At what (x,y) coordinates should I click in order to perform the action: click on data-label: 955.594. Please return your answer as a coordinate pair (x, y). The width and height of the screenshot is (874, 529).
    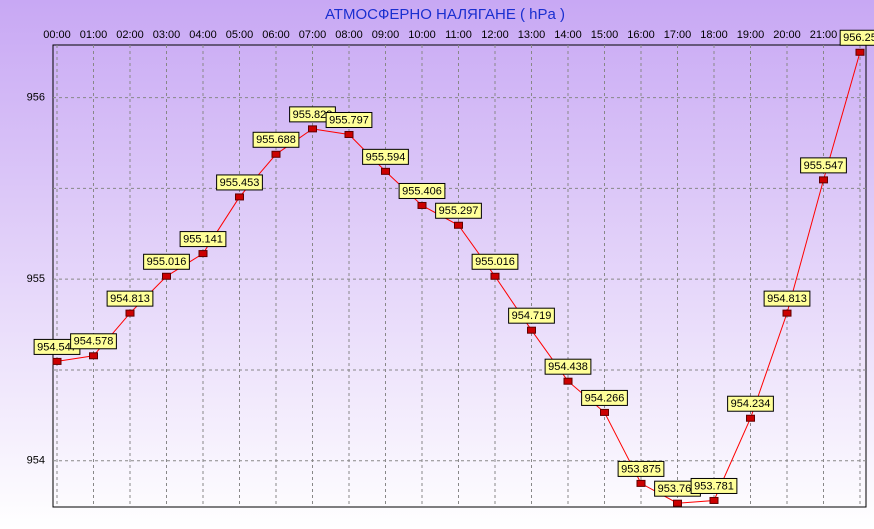
    Looking at the image, I should click on (386, 157).